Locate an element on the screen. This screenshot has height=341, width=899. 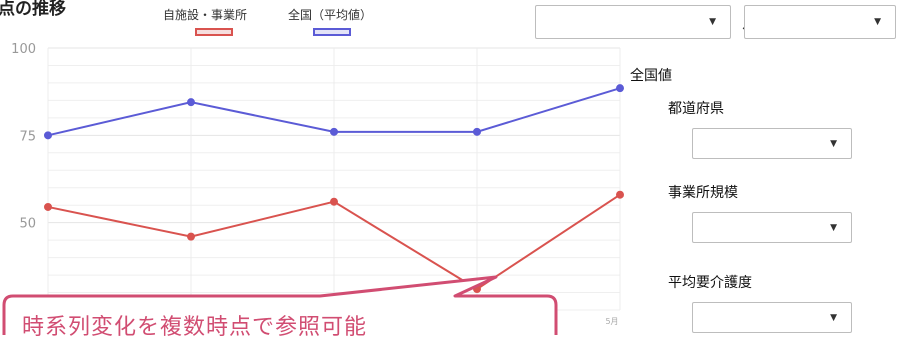
nation-value-label: 全国値 is located at coordinates (651, 76).